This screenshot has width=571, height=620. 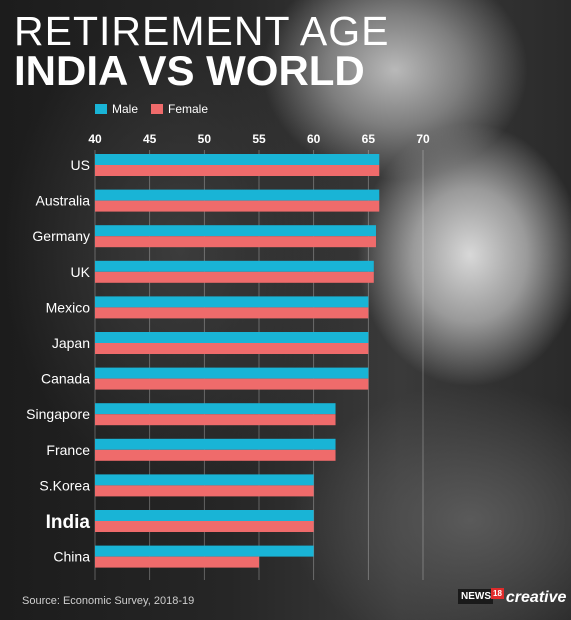 I want to click on category-label: Mexico, so click(x=68, y=307).